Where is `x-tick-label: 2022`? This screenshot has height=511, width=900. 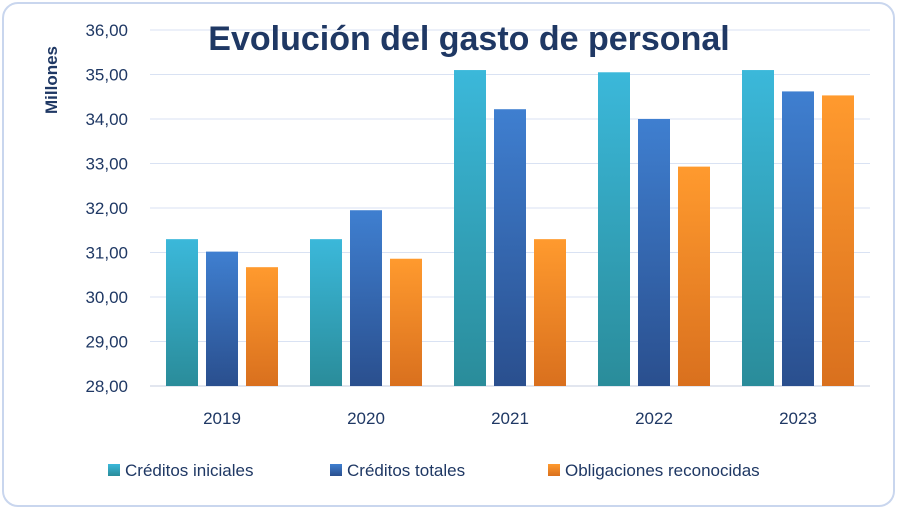
x-tick-label: 2022 is located at coordinates (654, 418).